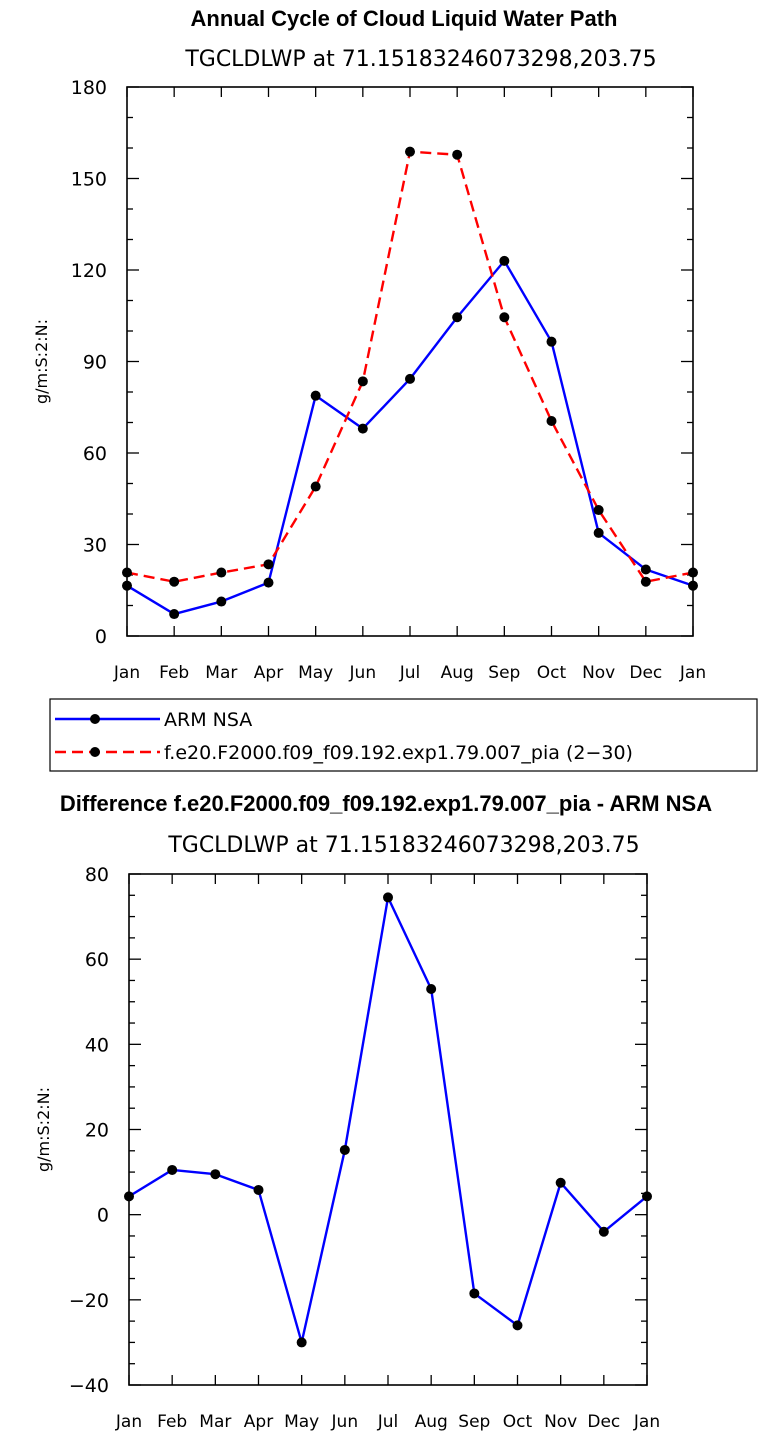  Describe the element at coordinates (95, 363) in the screenshot. I see `y-tick-label: 90` at that location.